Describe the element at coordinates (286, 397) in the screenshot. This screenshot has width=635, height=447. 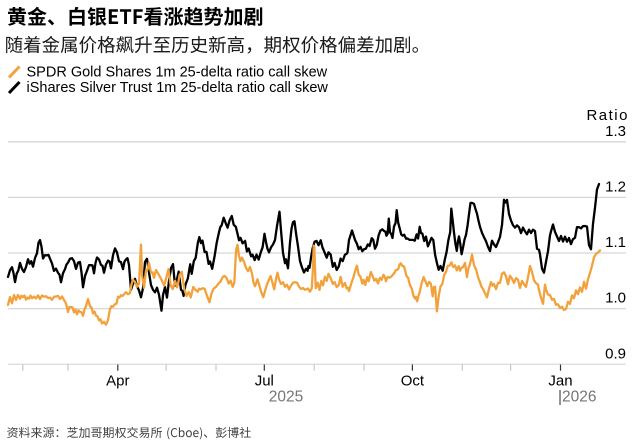
I see `svg-text: 2025` at that location.